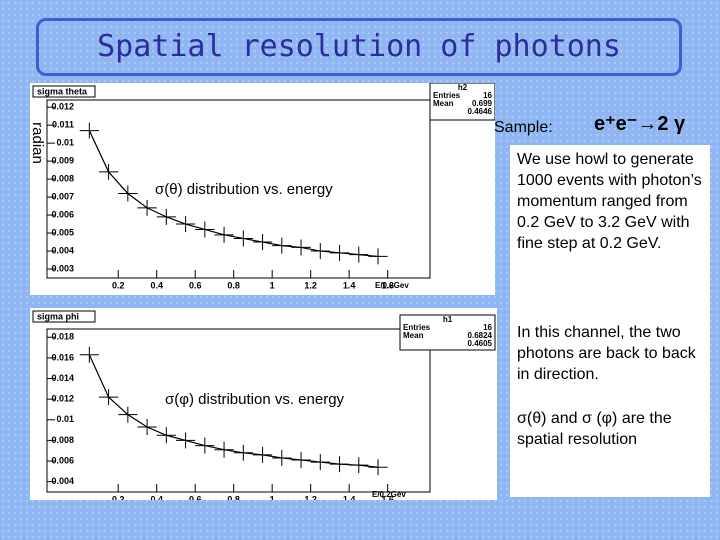 Image resolution: width=720 pixels, height=540 pixels. What do you see at coordinates (640, 124) in the screenshot?
I see `reaction: e⁺e⁻→2 γ` at bounding box center [640, 124].